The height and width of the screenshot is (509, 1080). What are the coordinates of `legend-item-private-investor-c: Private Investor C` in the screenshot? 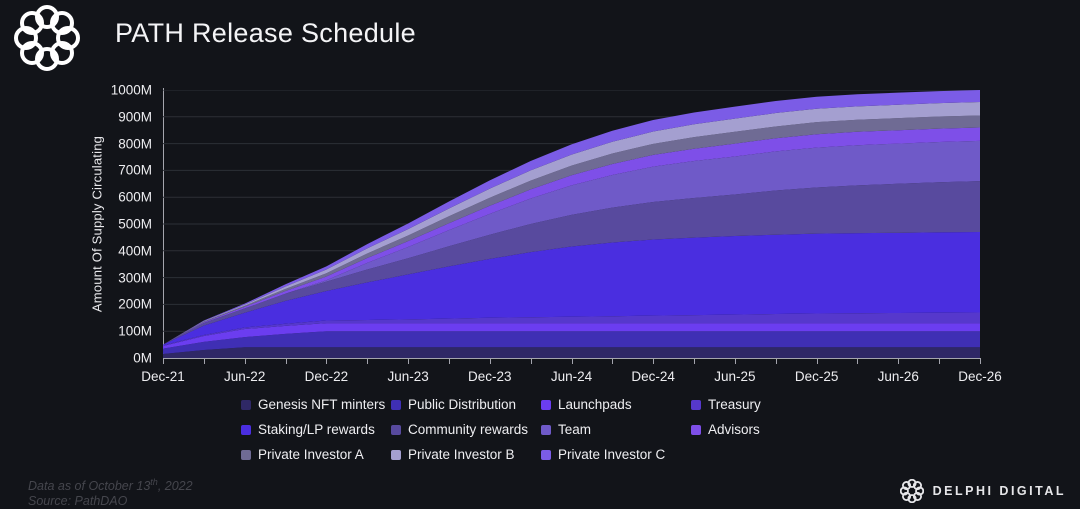 It's located at (616, 454).